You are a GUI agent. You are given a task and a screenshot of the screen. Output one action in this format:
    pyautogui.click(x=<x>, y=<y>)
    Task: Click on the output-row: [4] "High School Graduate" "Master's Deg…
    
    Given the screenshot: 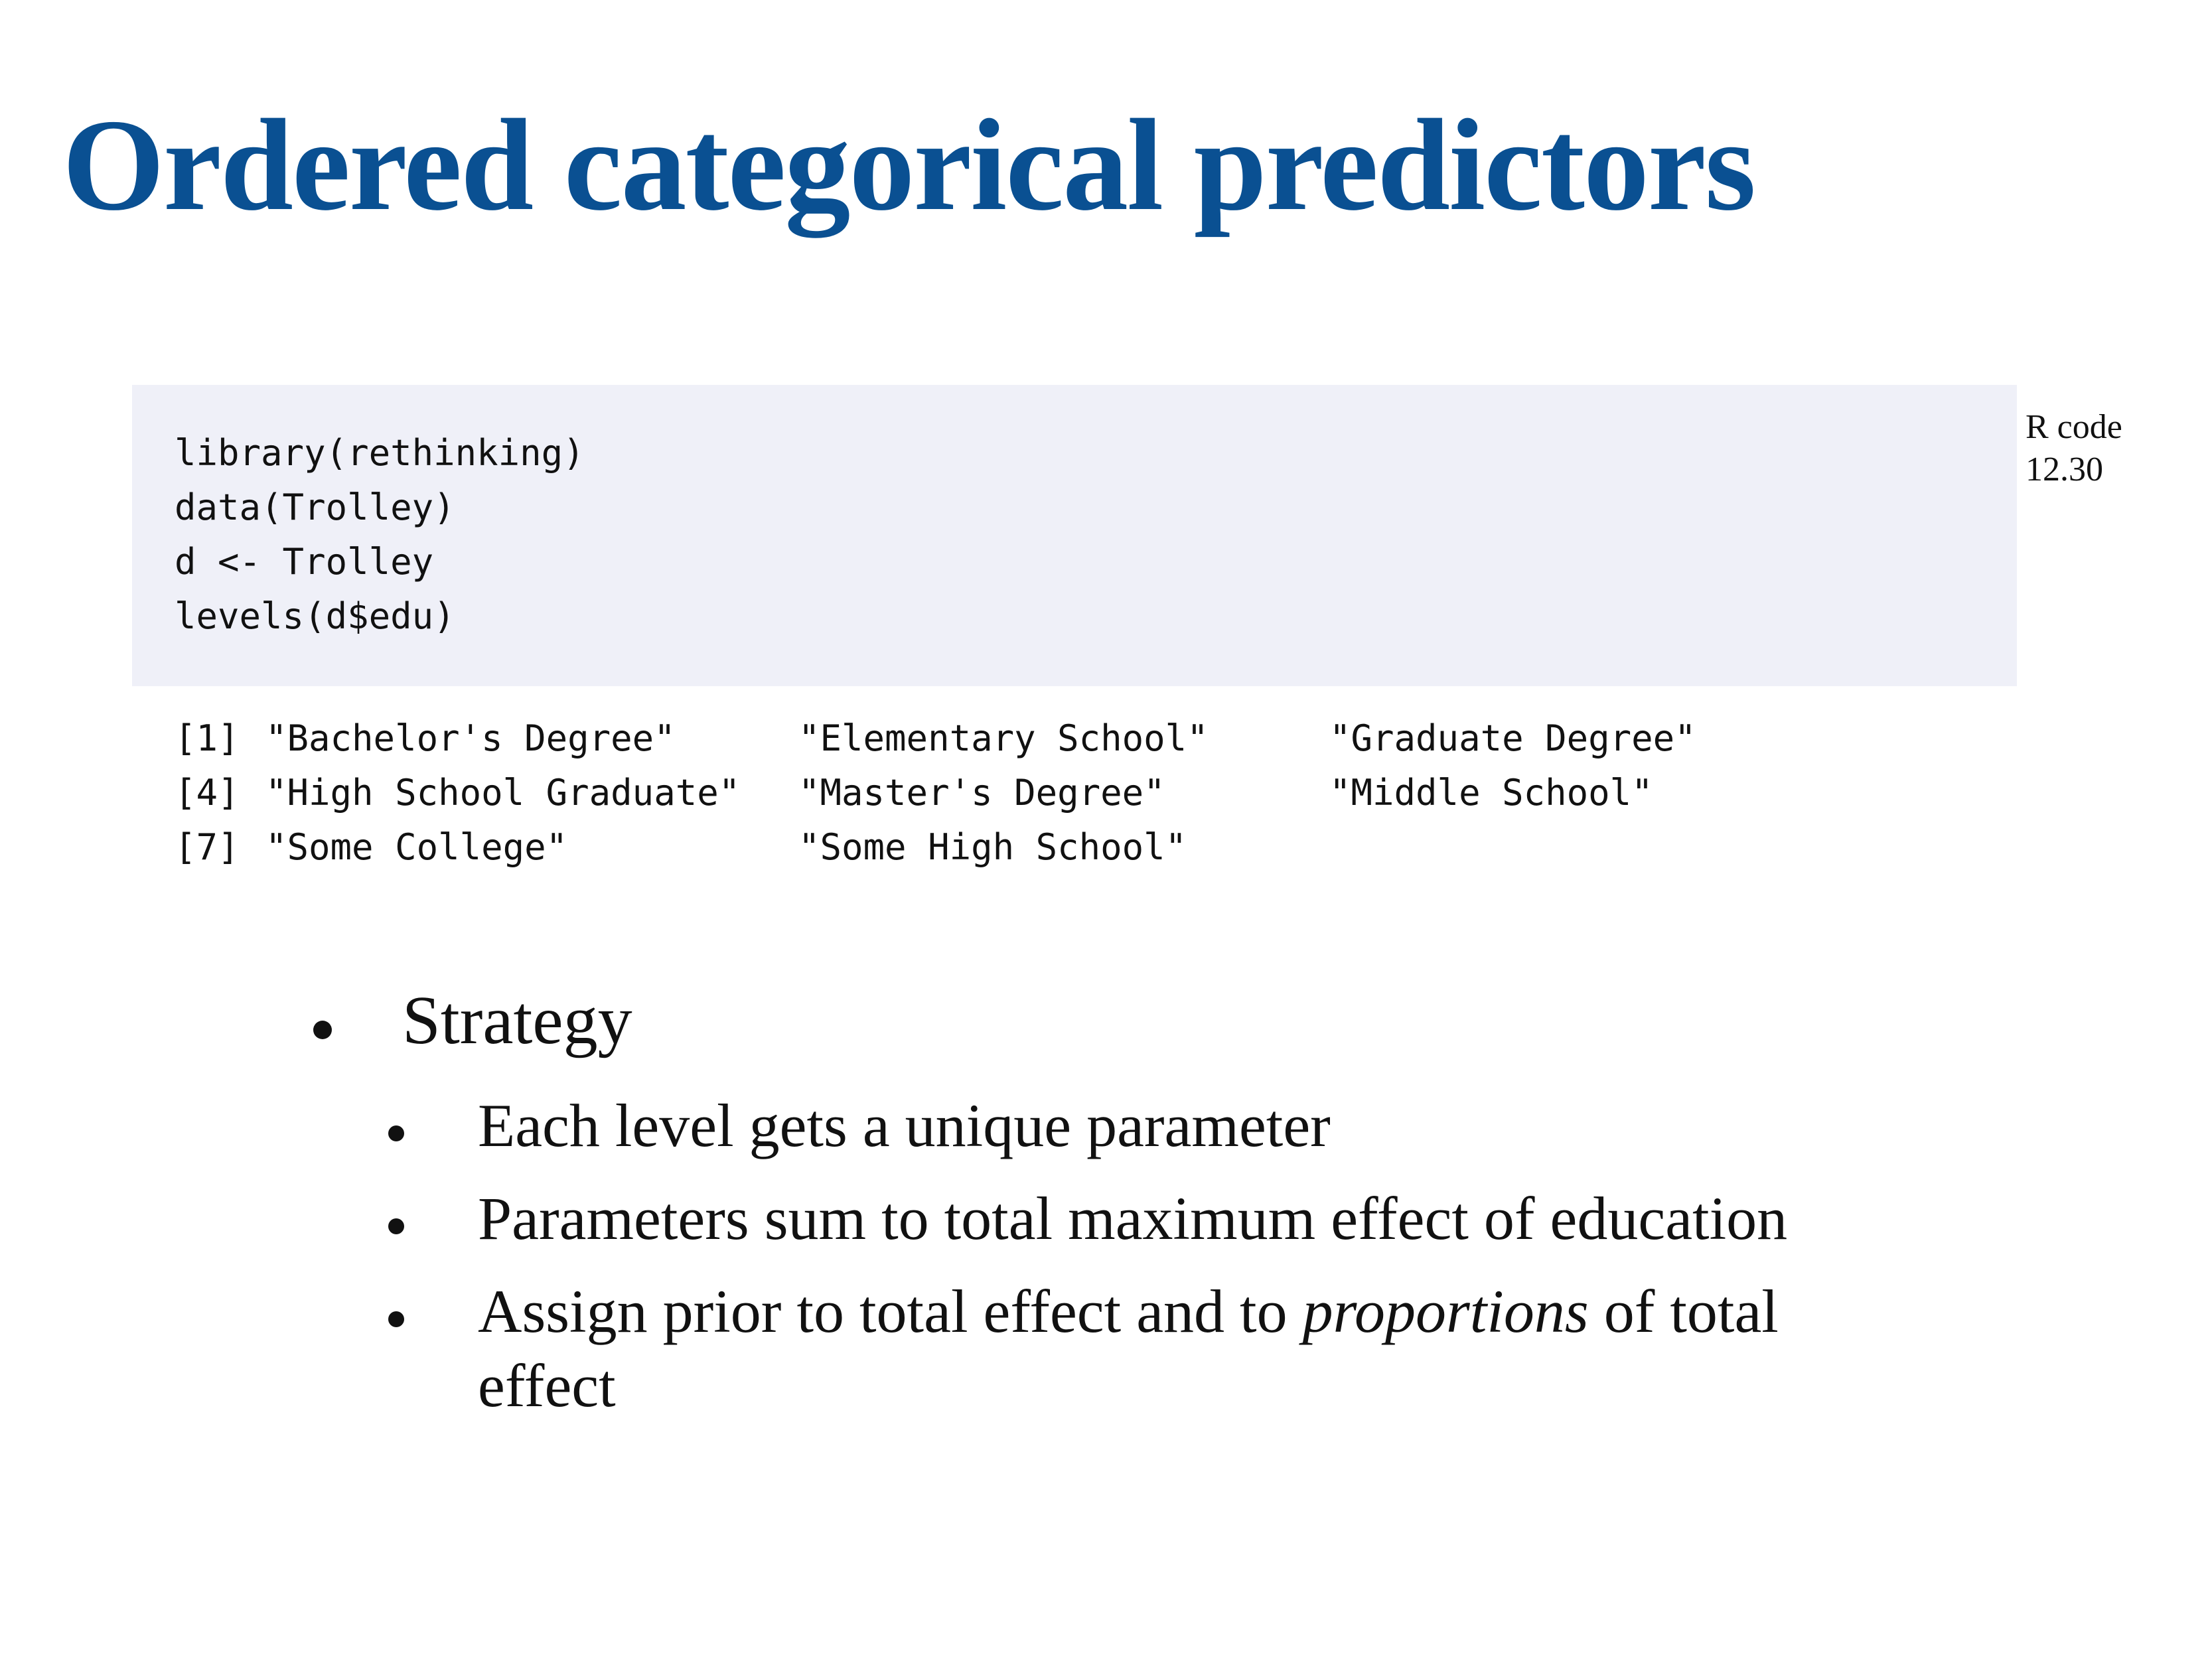 What is the action you would take?
    pyautogui.click(x=914, y=793)
    